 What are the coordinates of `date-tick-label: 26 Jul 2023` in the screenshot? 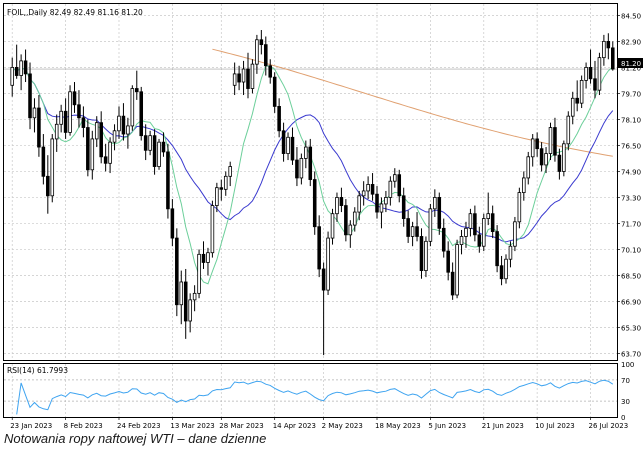 It's located at (609, 426).